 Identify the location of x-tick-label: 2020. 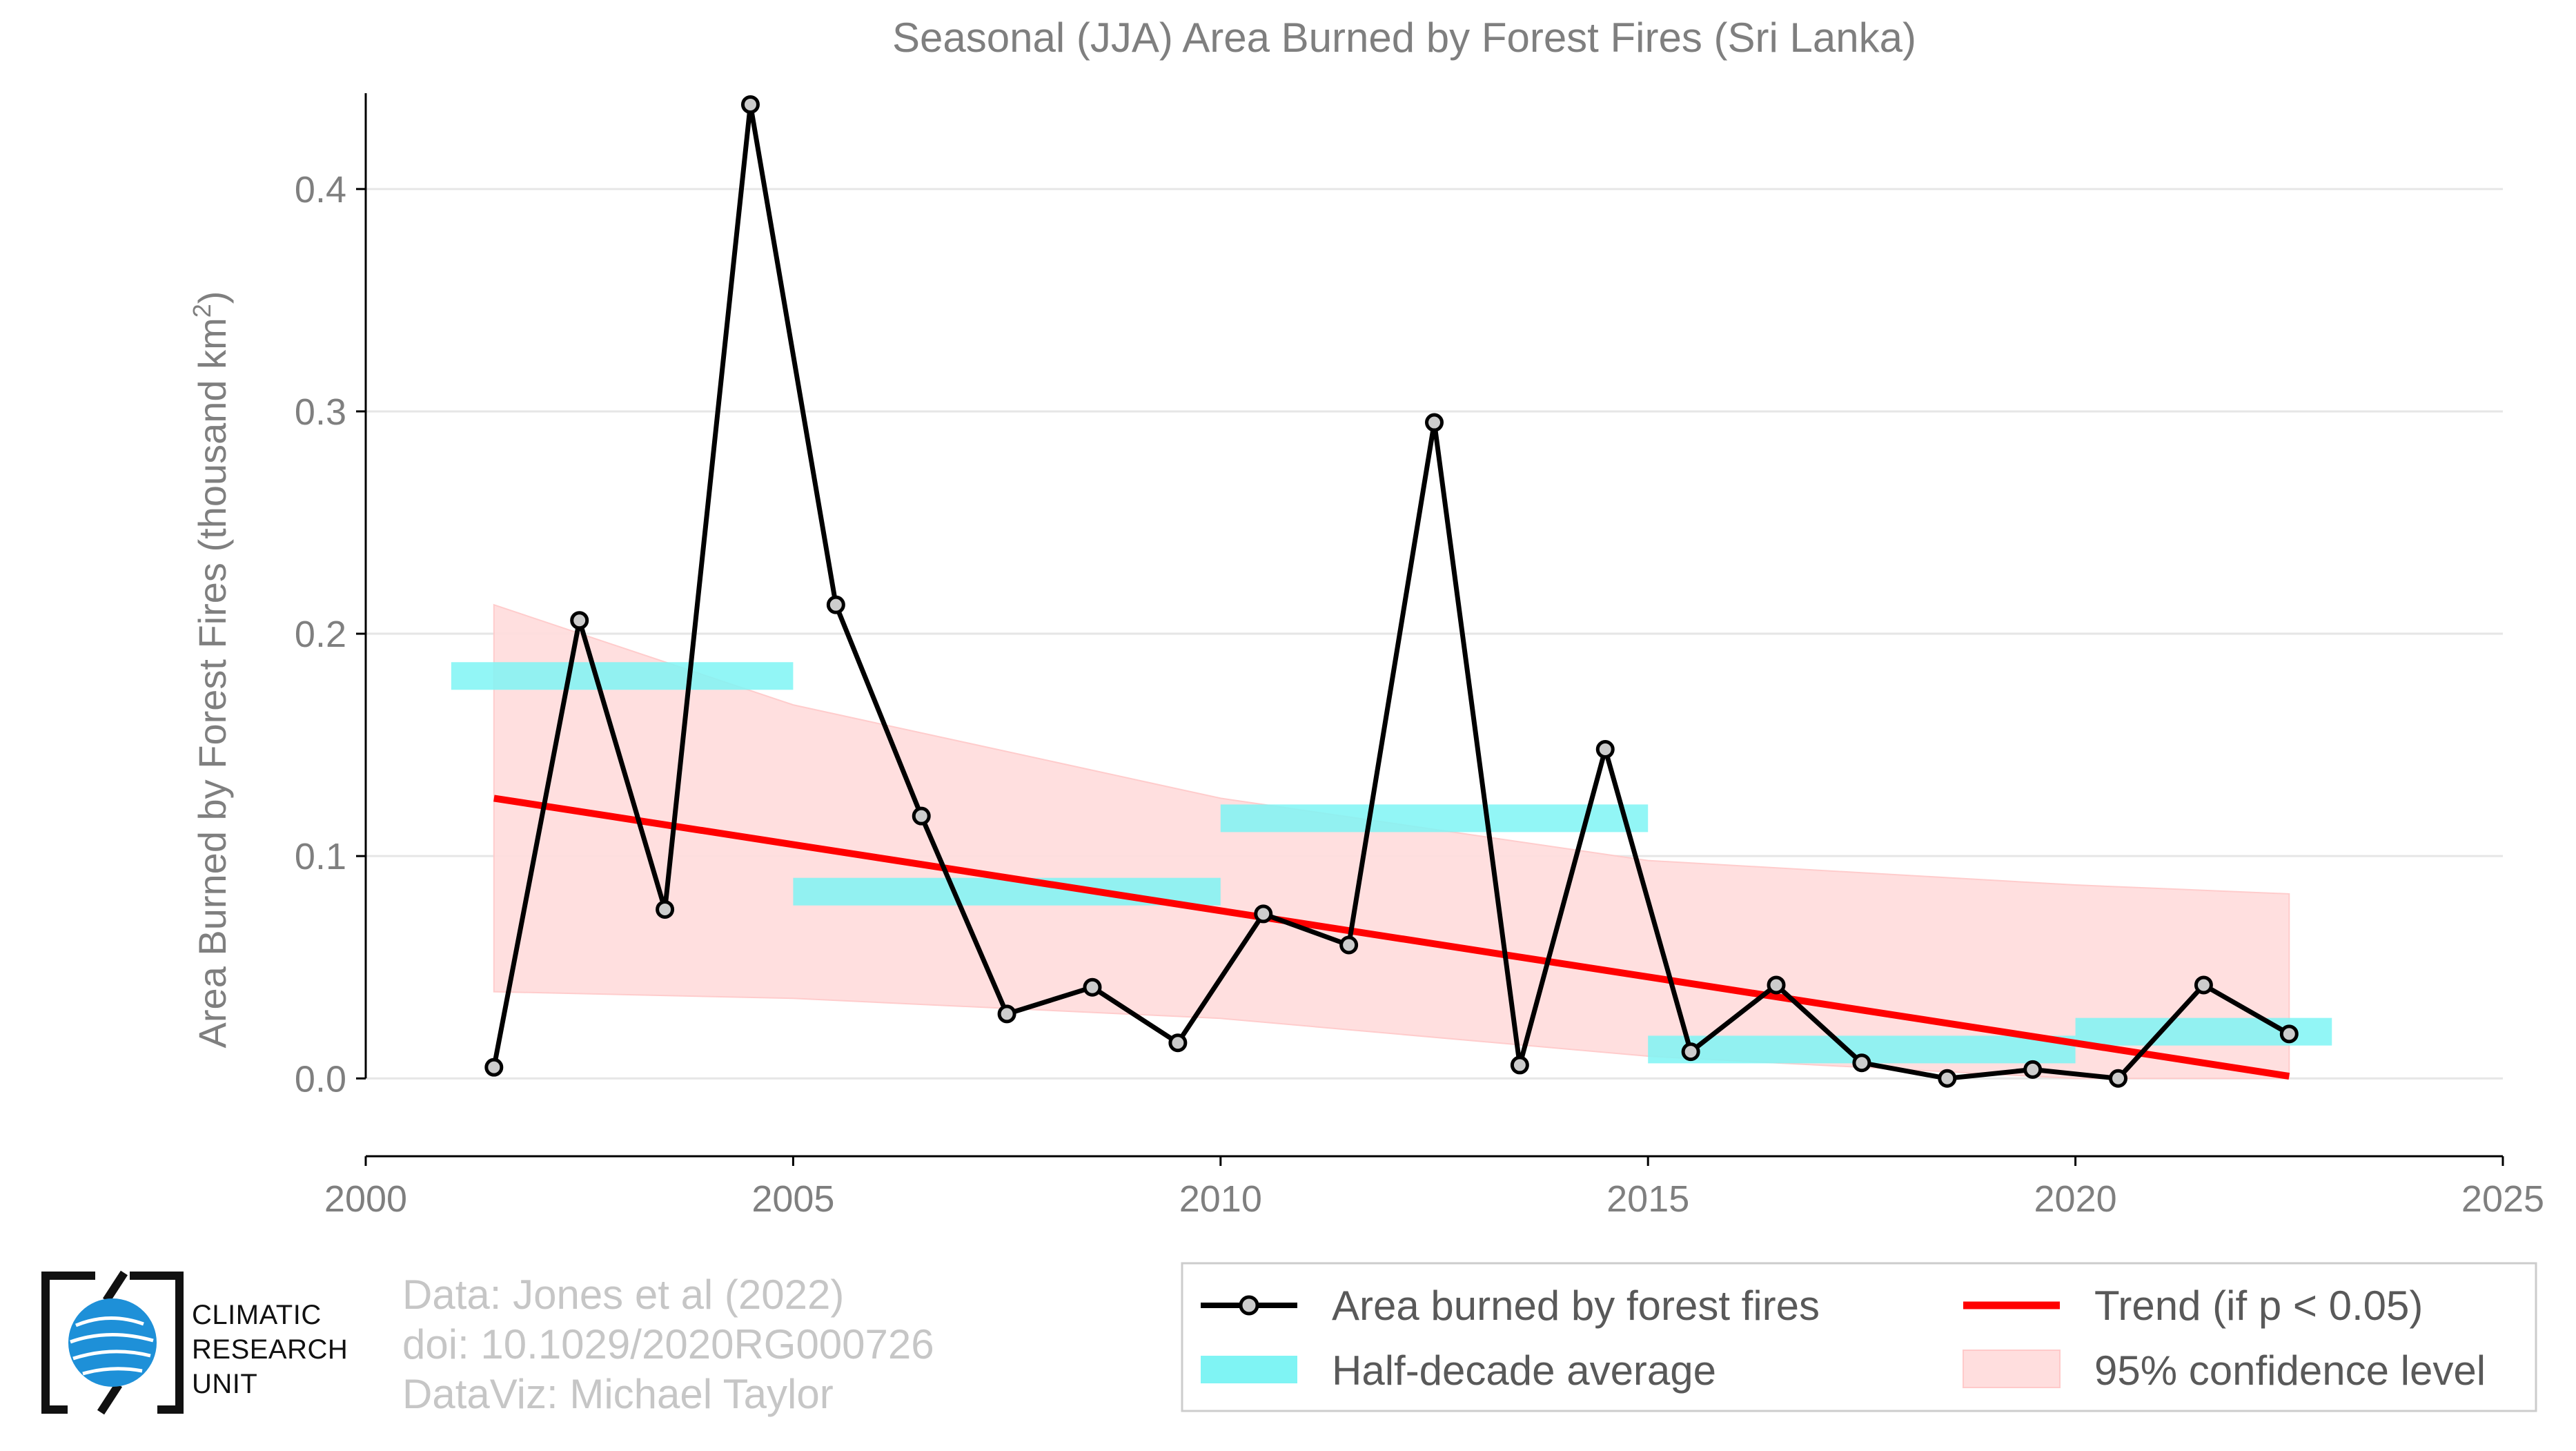
(2075, 1199).